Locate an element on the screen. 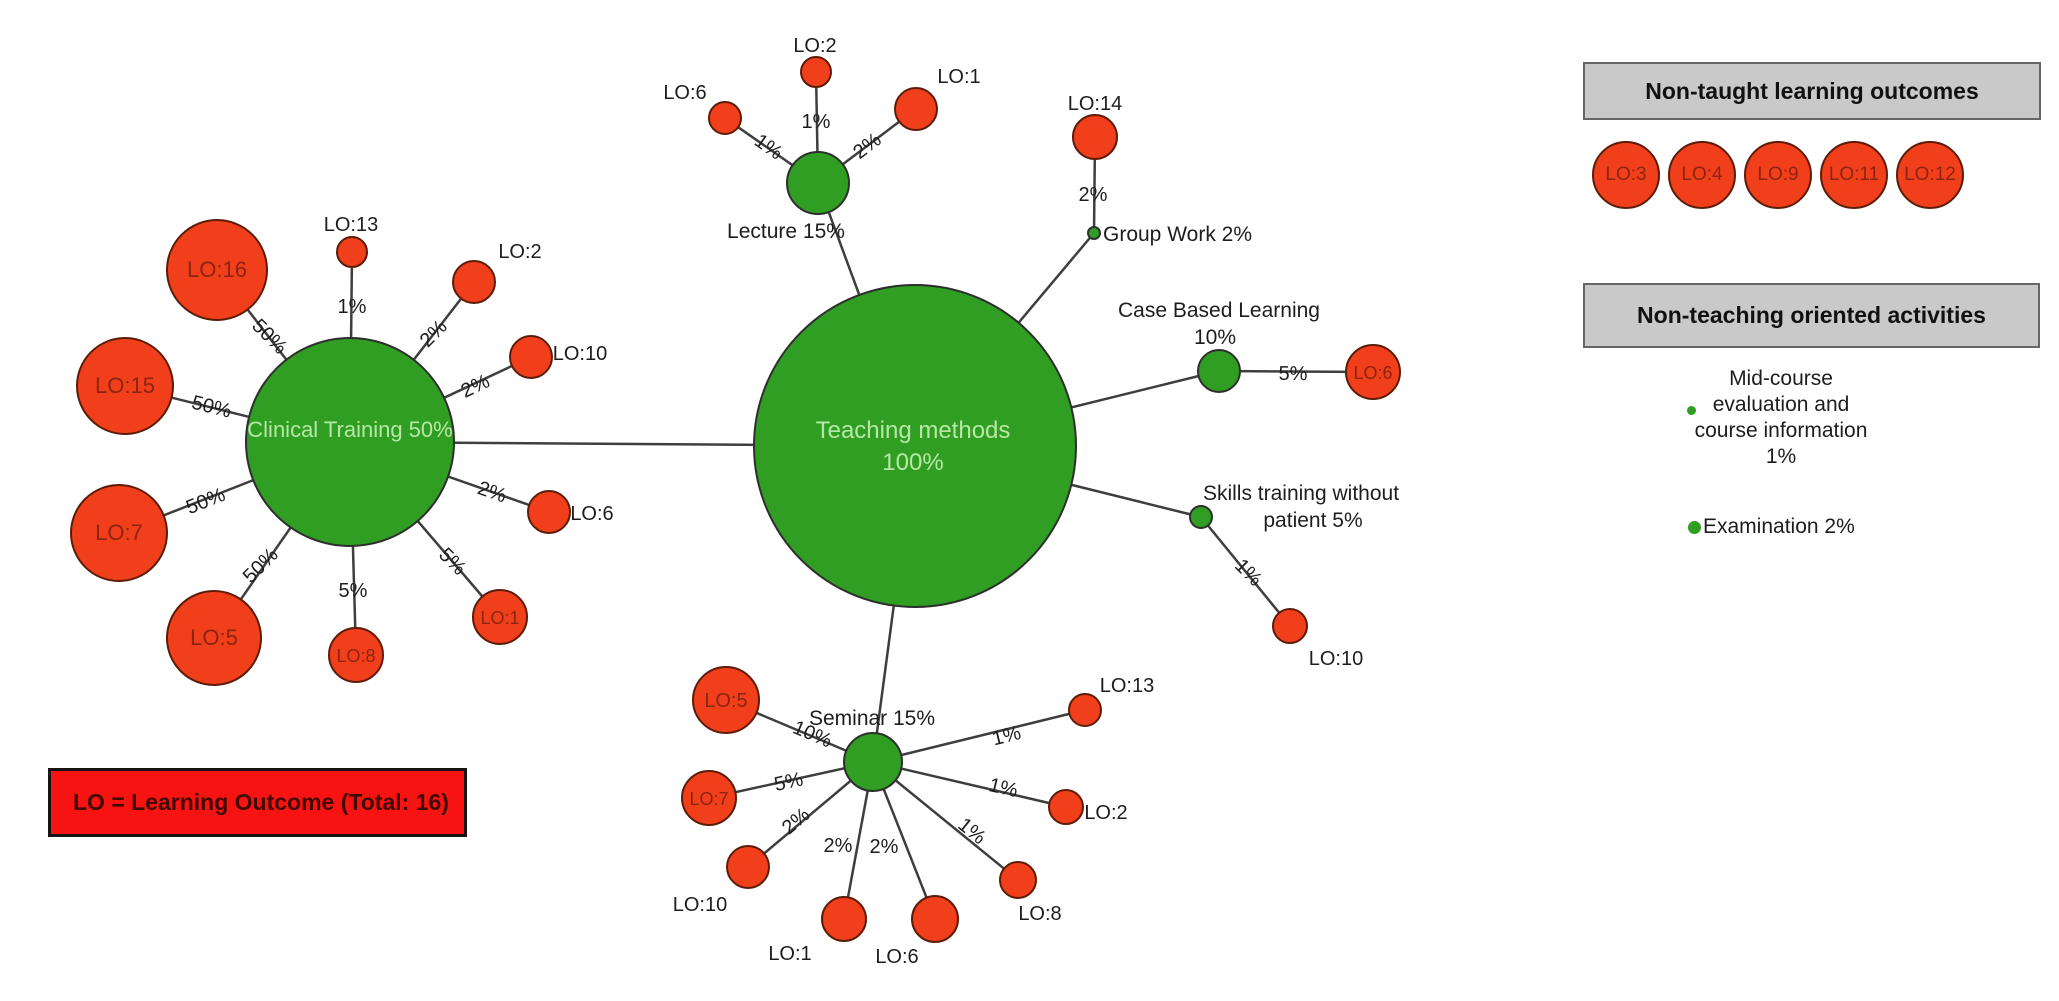  node-lo1l is located at coordinates (916, 109).